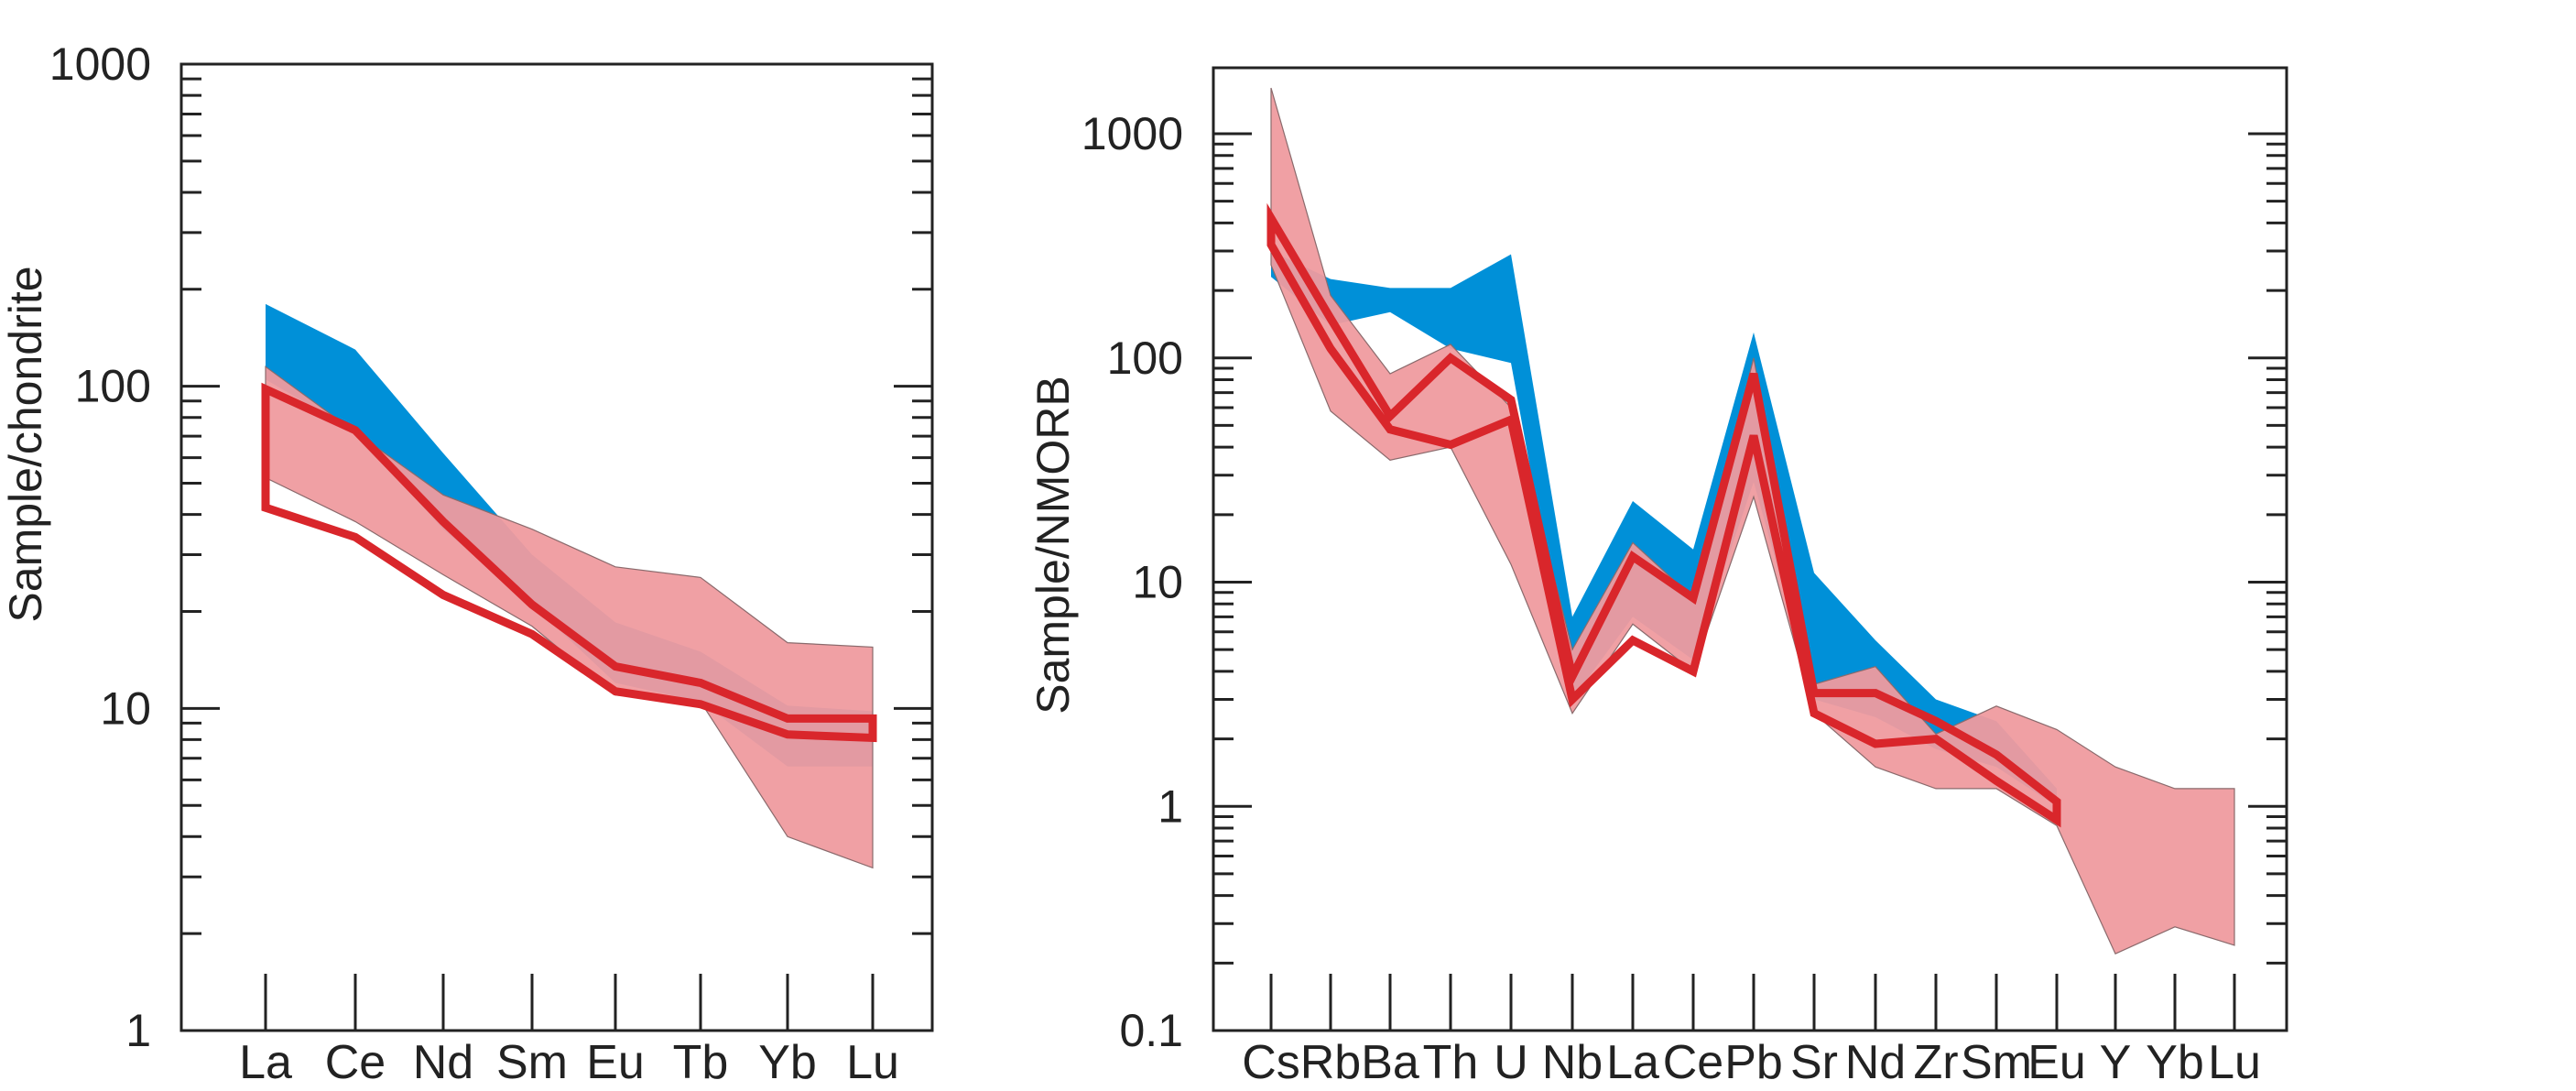 Image resolution: width=2576 pixels, height=1091 pixels. Describe the element at coordinates (1271, 1061) in the screenshot. I see `x-tick-label-cs: Cs` at that location.